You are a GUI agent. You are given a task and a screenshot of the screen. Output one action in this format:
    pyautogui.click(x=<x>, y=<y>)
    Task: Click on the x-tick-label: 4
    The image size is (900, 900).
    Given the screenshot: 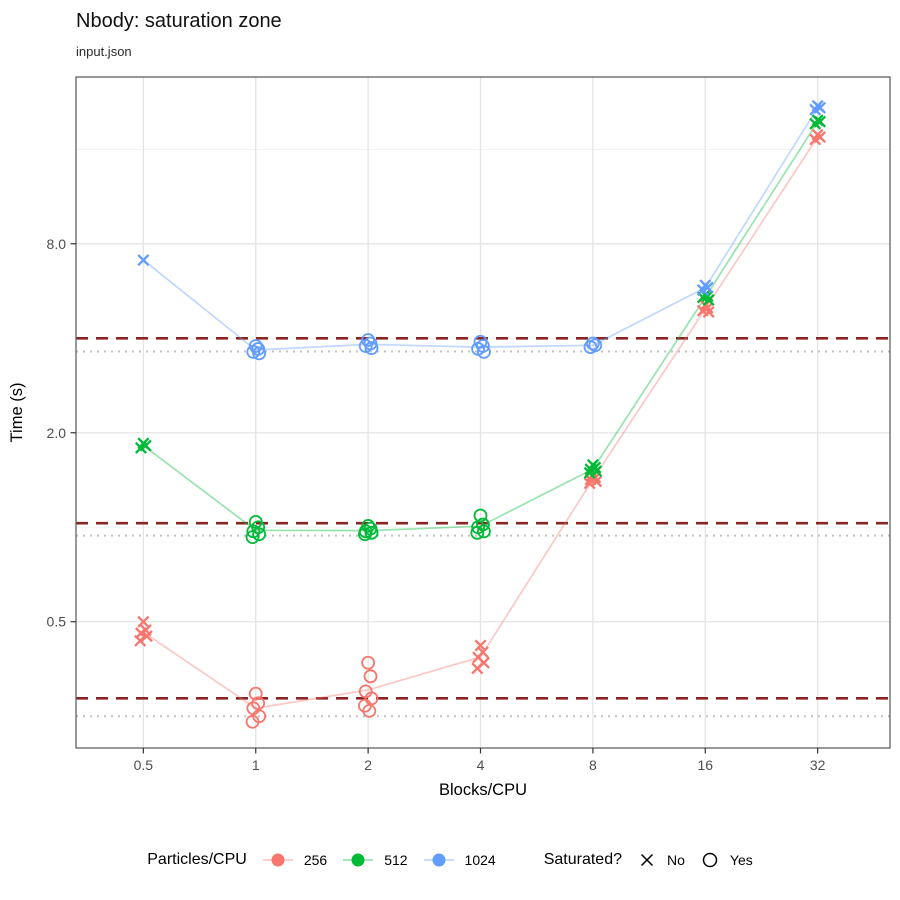 What is the action you would take?
    pyautogui.click(x=481, y=765)
    